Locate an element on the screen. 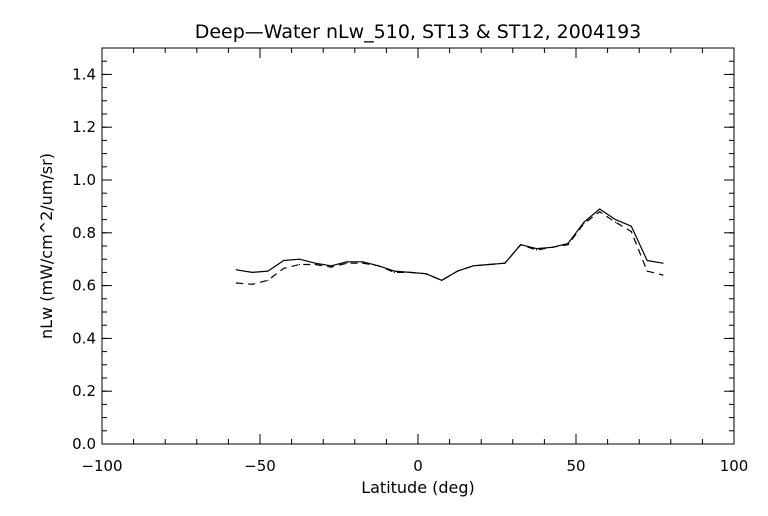 The height and width of the screenshot is (516, 768). y-tick-label: 0.2 is located at coordinates (84, 391).